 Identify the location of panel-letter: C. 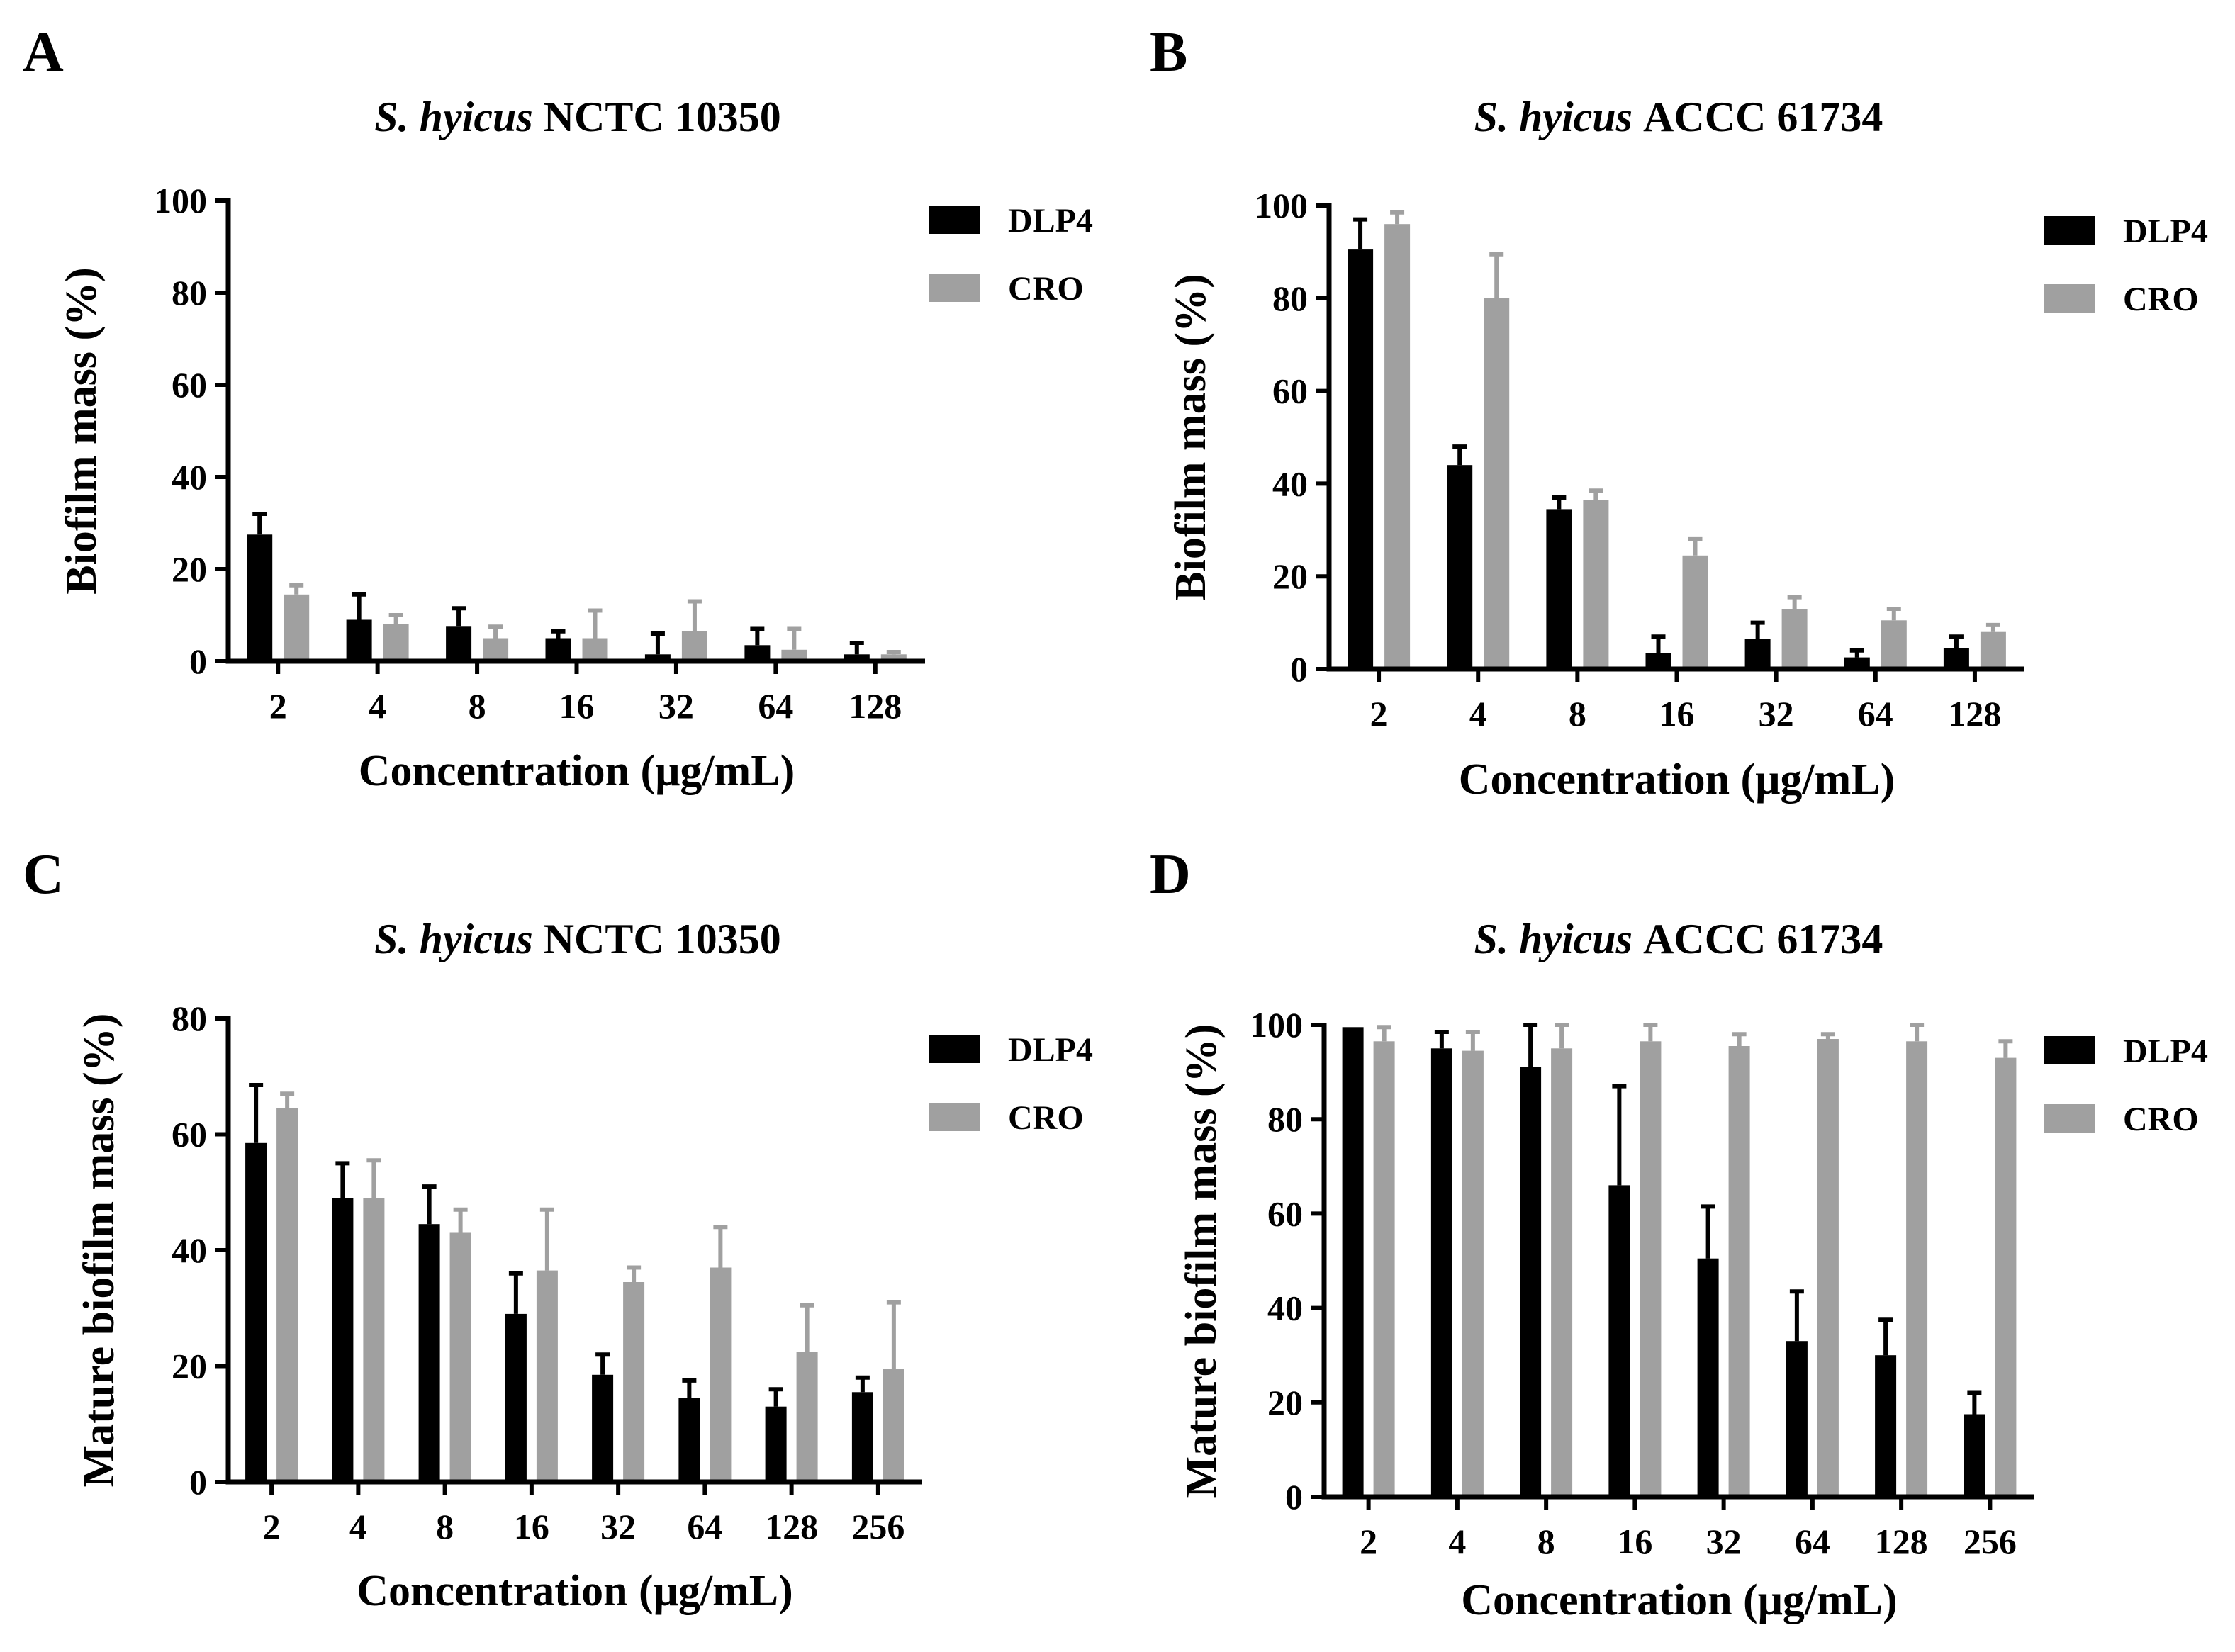
(43, 874).